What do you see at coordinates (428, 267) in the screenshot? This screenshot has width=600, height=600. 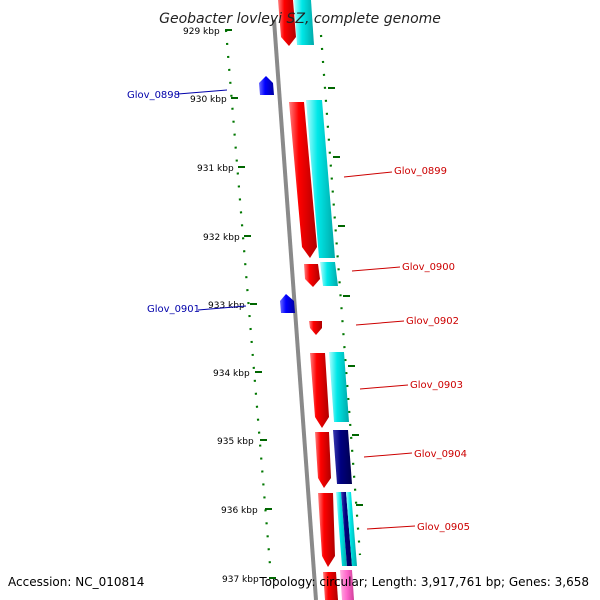 I see `gene-label-glov-0900: Glov_0900` at bounding box center [428, 267].